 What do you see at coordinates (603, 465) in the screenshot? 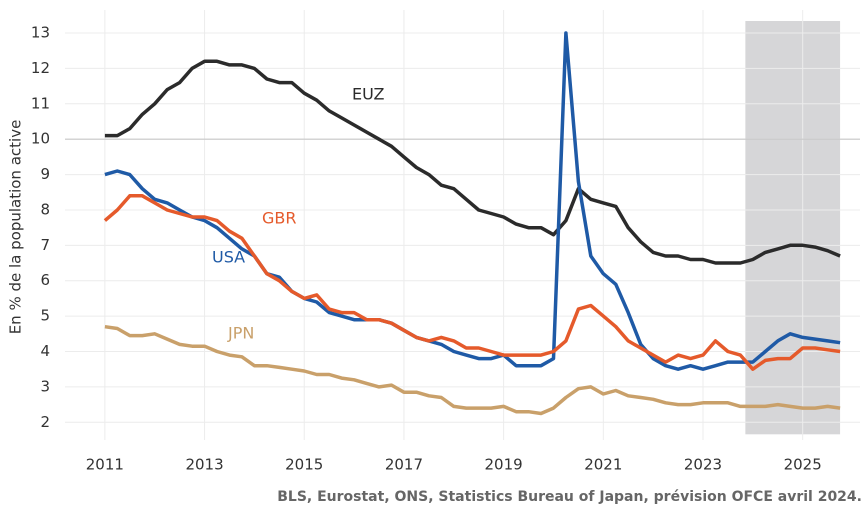
I see `x-tick-label: 2021` at bounding box center [603, 465].